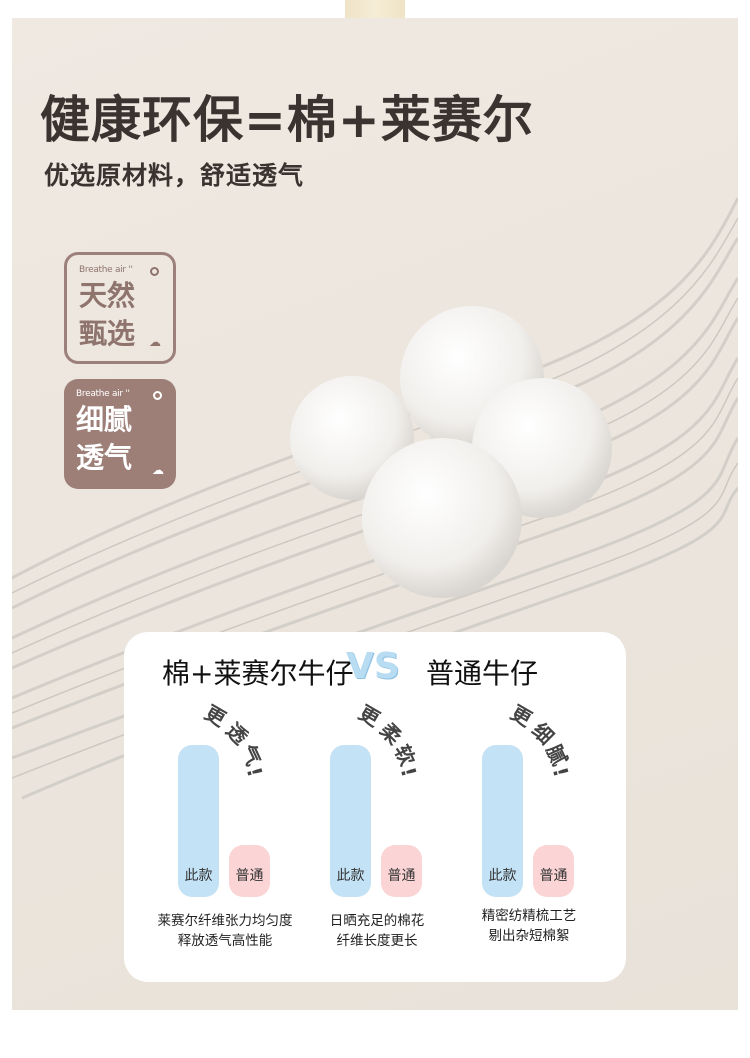 The height and width of the screenshot is (1058, 750). I want to click on desc-line: 剔出杂短棉絮, so click(529, 936).